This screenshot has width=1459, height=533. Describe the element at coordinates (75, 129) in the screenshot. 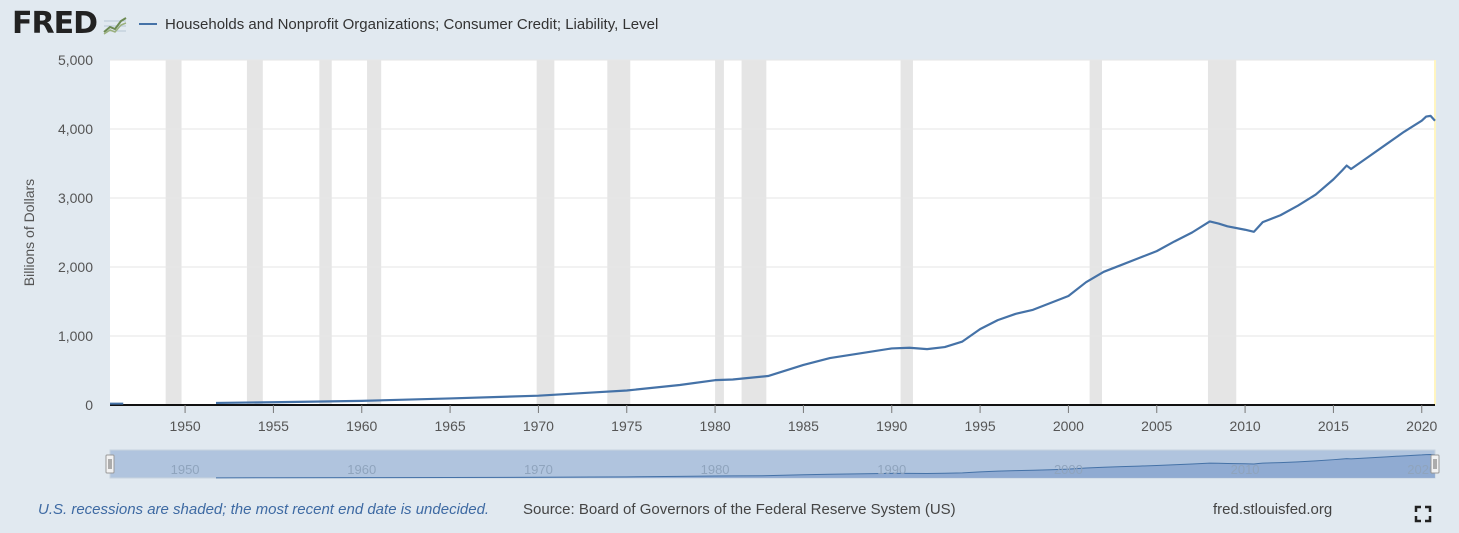

I see `y-tick-label: 4,000` at that location.